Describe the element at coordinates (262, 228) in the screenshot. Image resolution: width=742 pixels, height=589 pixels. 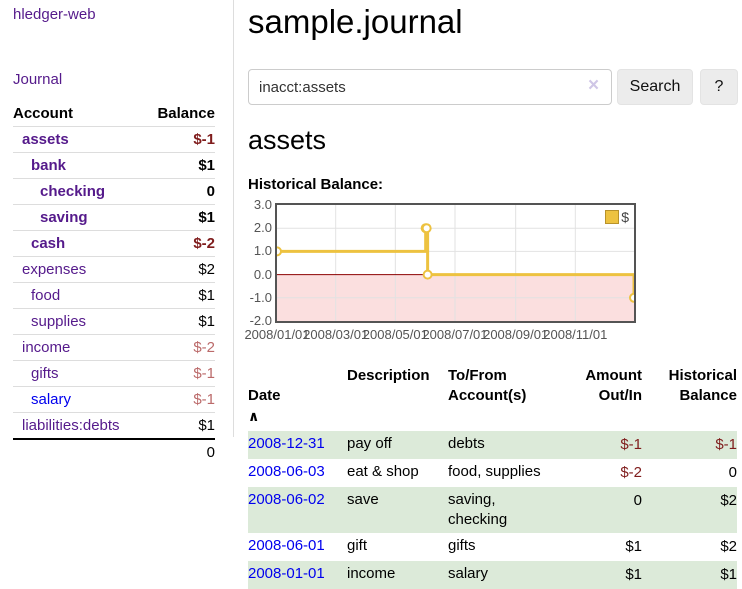
I see `y-axis-tick-label: 2.0` at that location.